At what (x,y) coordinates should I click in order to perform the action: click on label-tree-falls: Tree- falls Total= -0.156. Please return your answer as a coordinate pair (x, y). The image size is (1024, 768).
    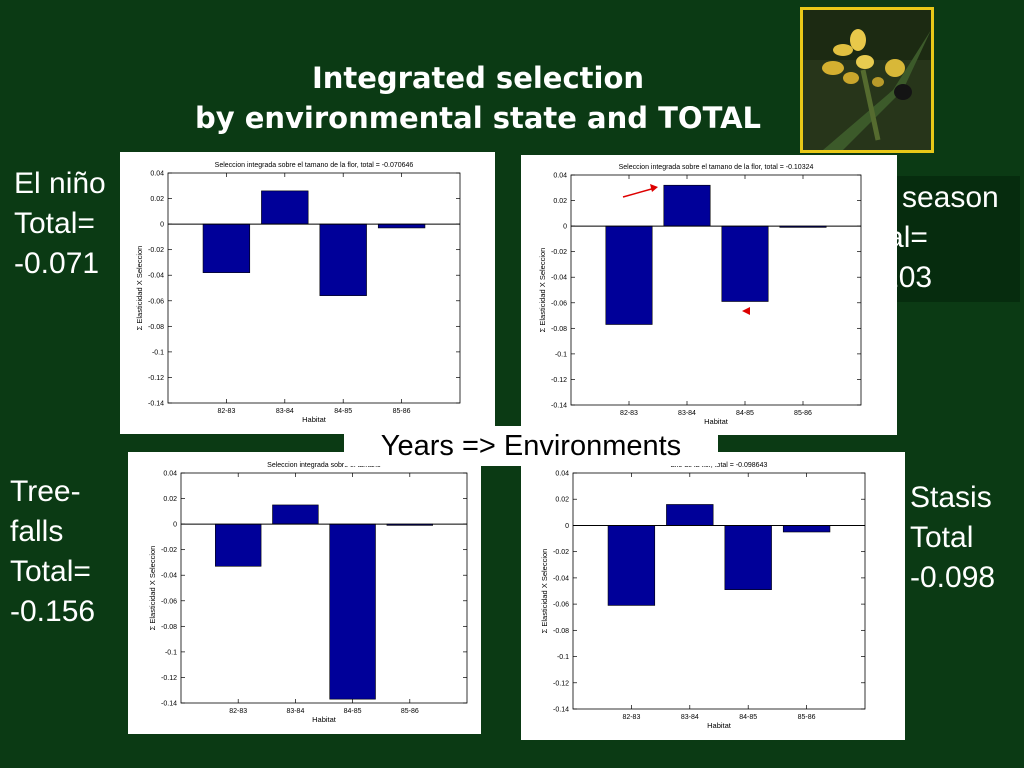
    Looking at the image, I should click on (52, 552).